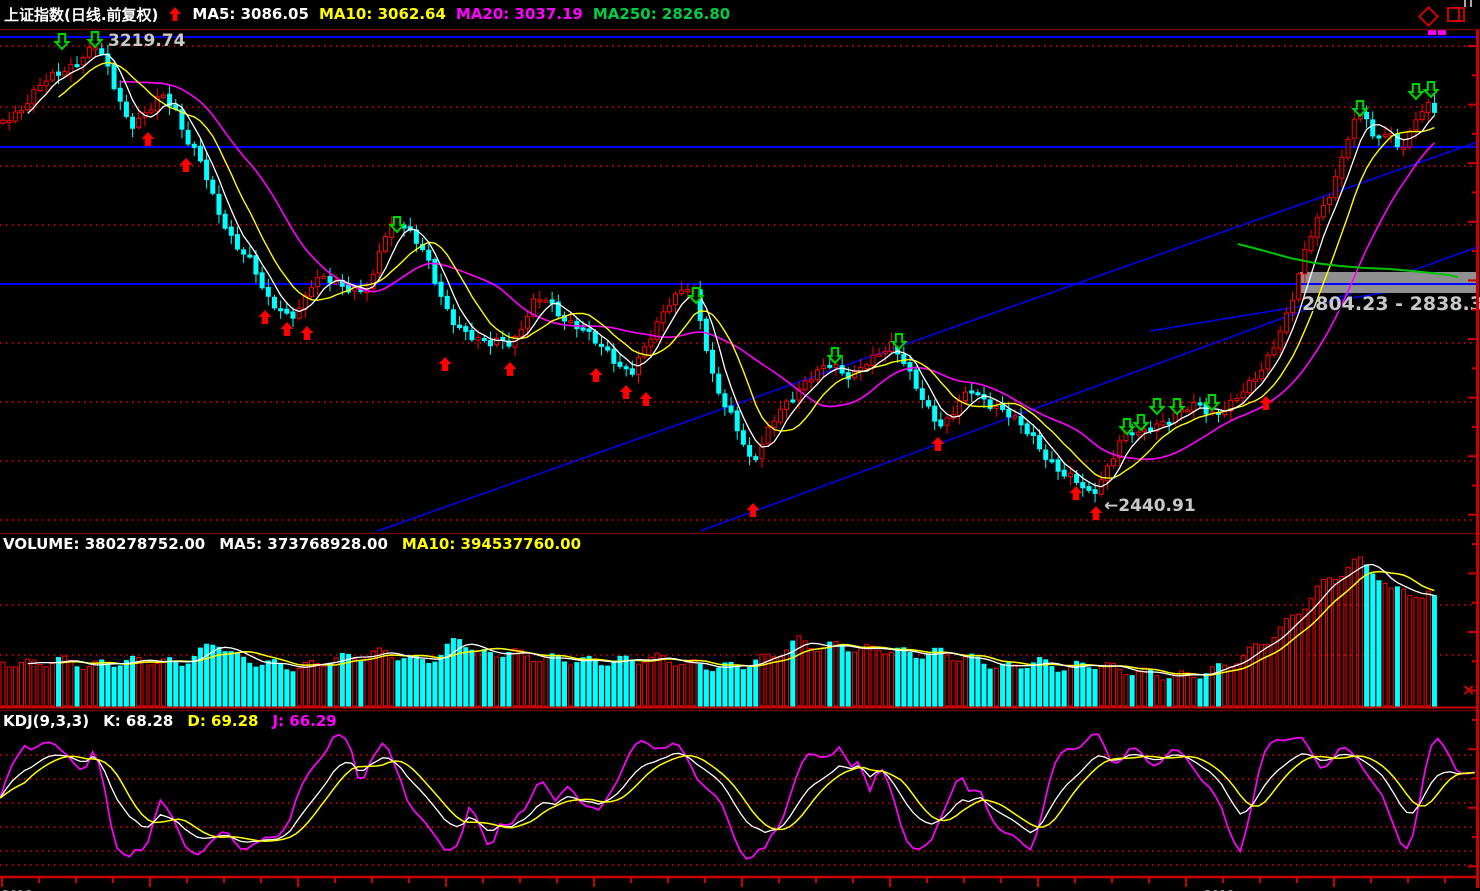  Describe the element at coordinates (661, 14) in the screenshot. I see `ma250-value: MA250: 2826.80` at that location.